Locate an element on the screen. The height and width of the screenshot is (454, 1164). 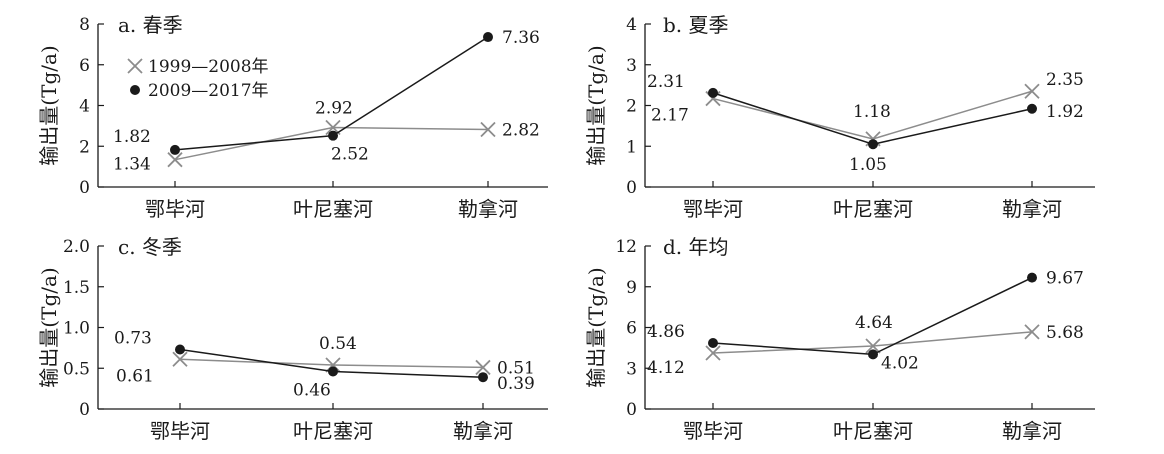
data-label: 1.92 is located at coordinates (1065, 112).